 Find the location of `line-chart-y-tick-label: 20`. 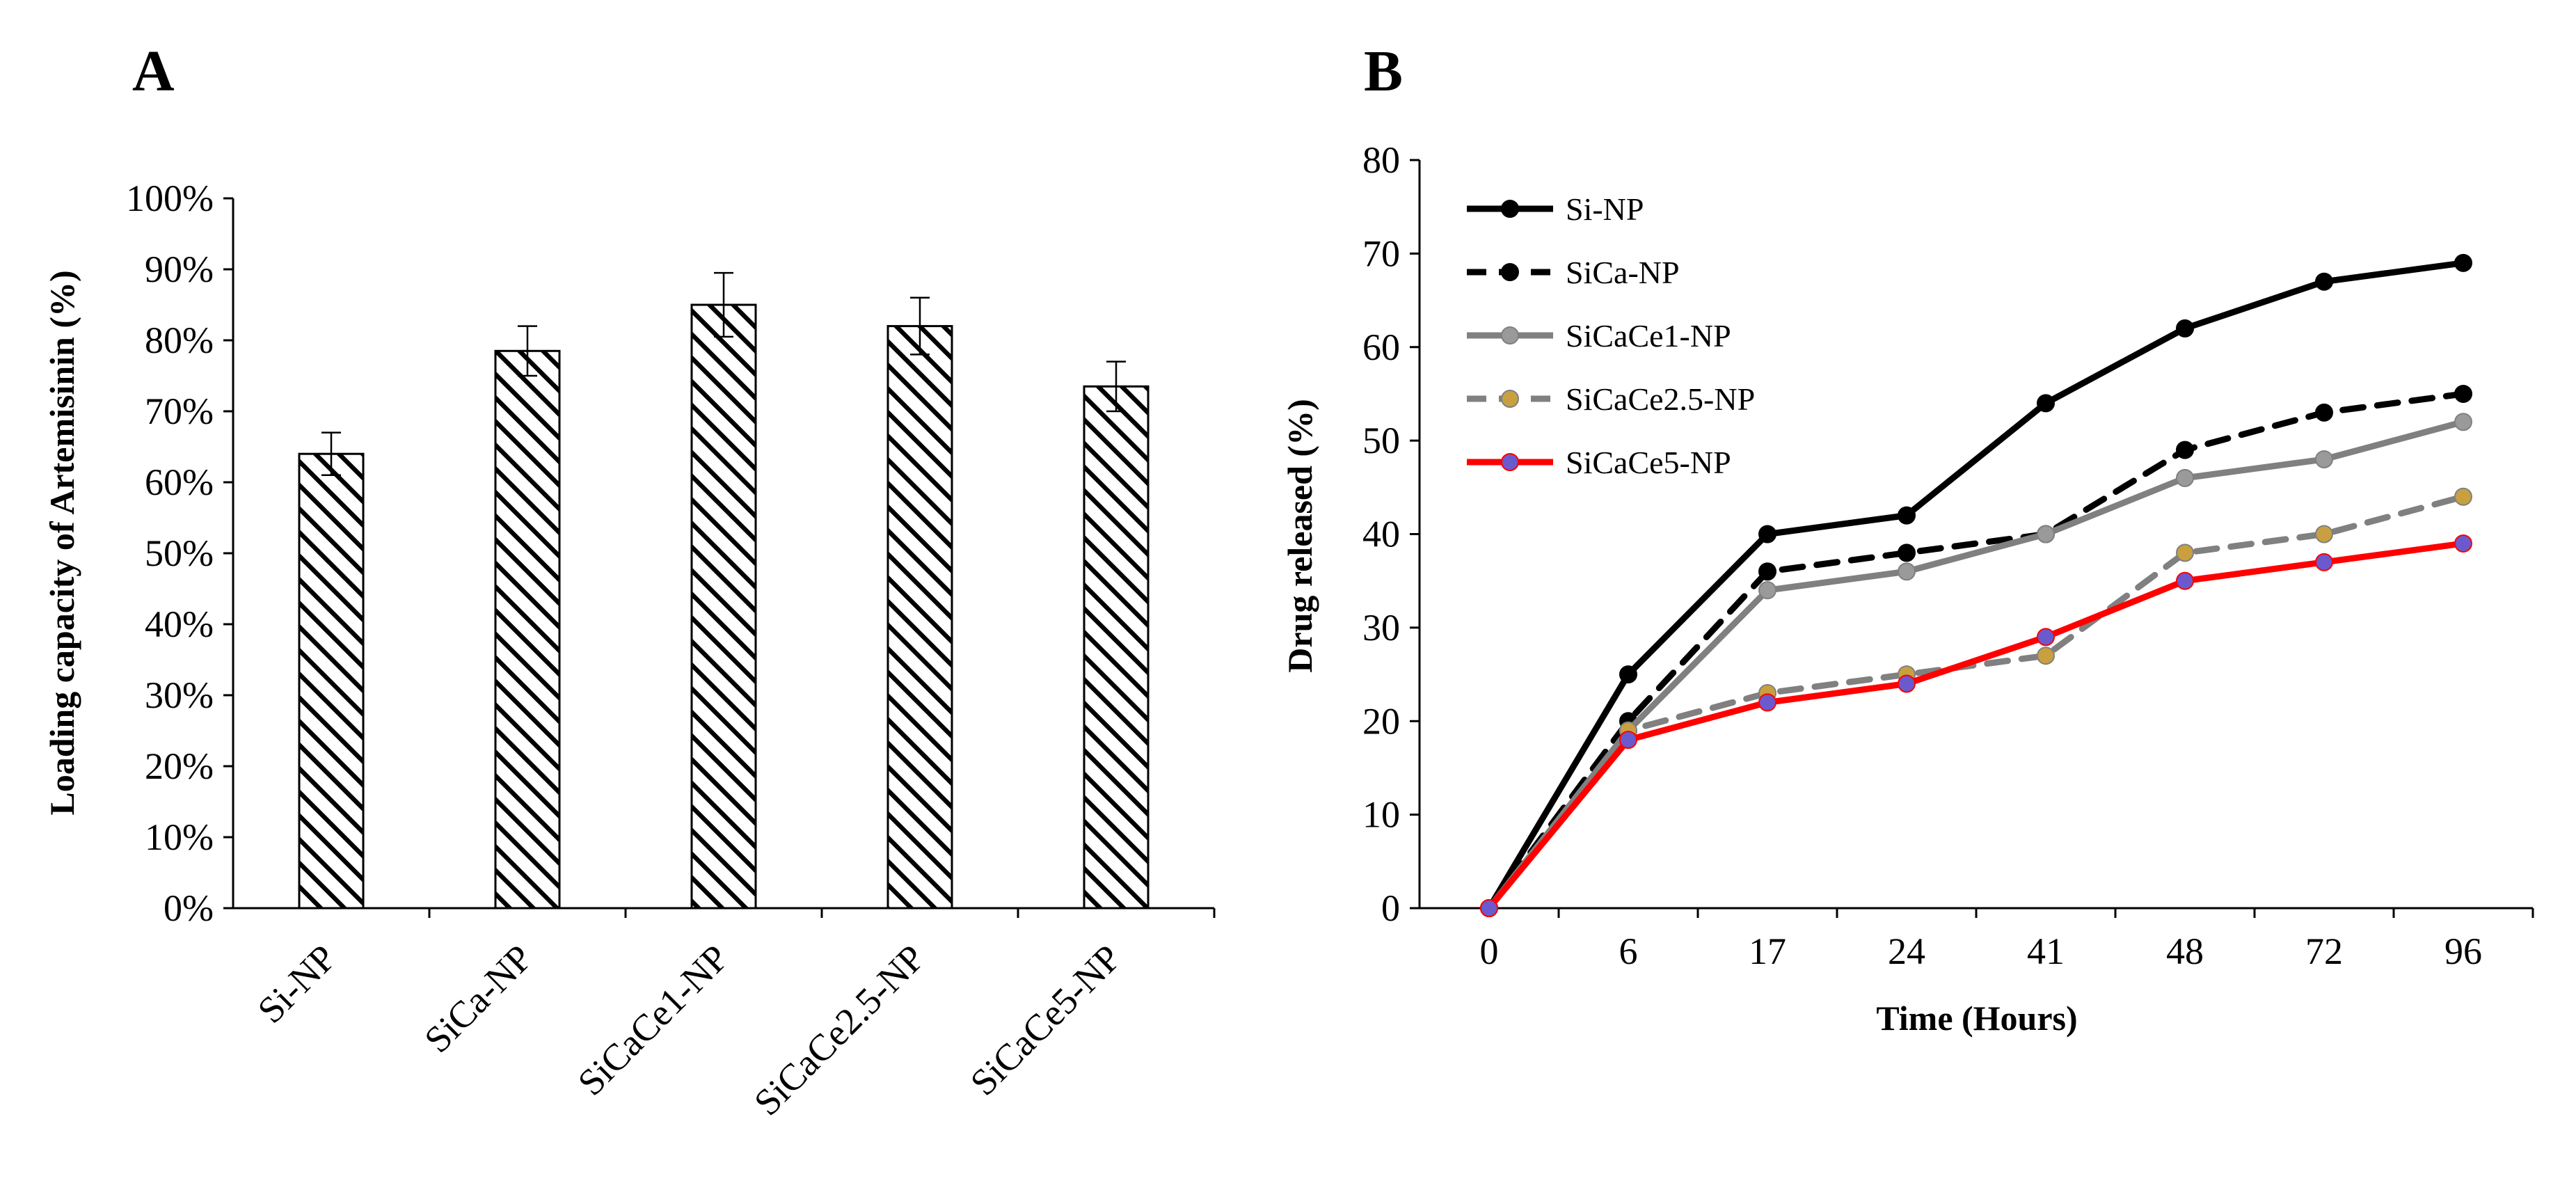

line-chart-y-tick-label: 20 is located at coordinates (1381, 721).